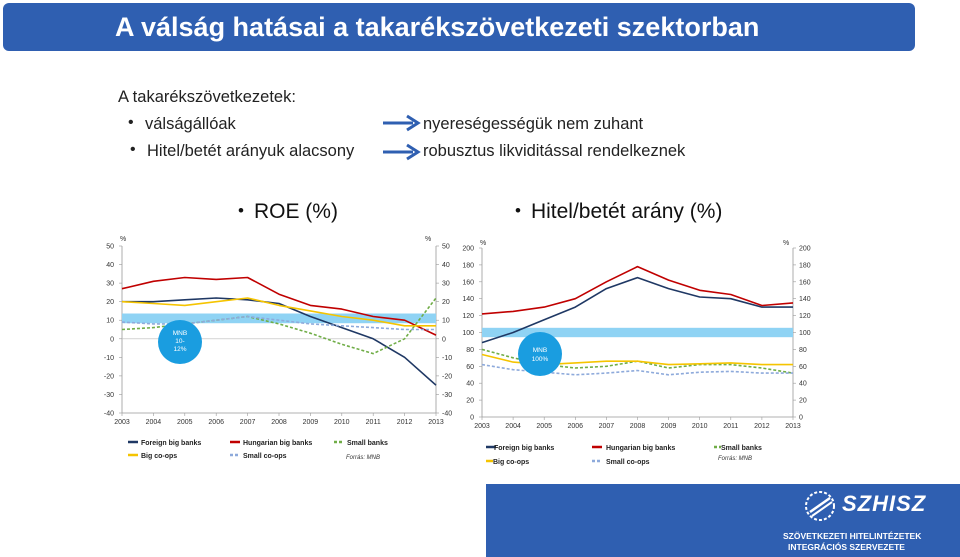 The height and width of the screenshot is (557, 960). I want to click on roe-ytick-label-right: 30, so click(446, 284).